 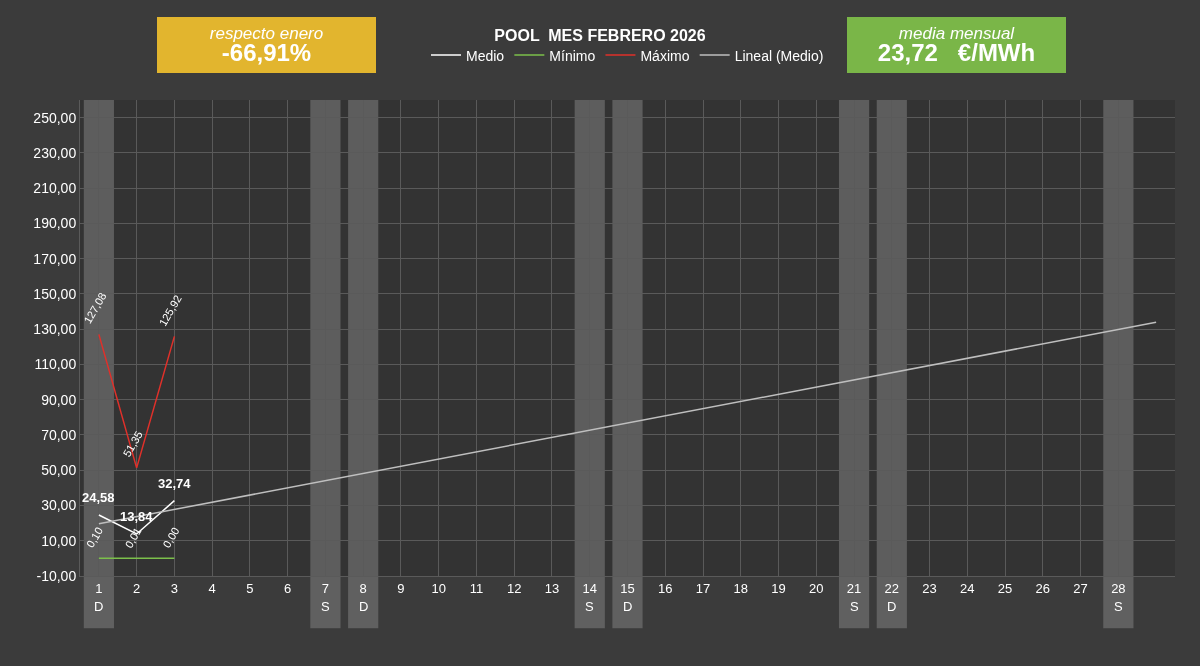 I want to click on x-tick-label: 27, so click(x=1080, y=588).